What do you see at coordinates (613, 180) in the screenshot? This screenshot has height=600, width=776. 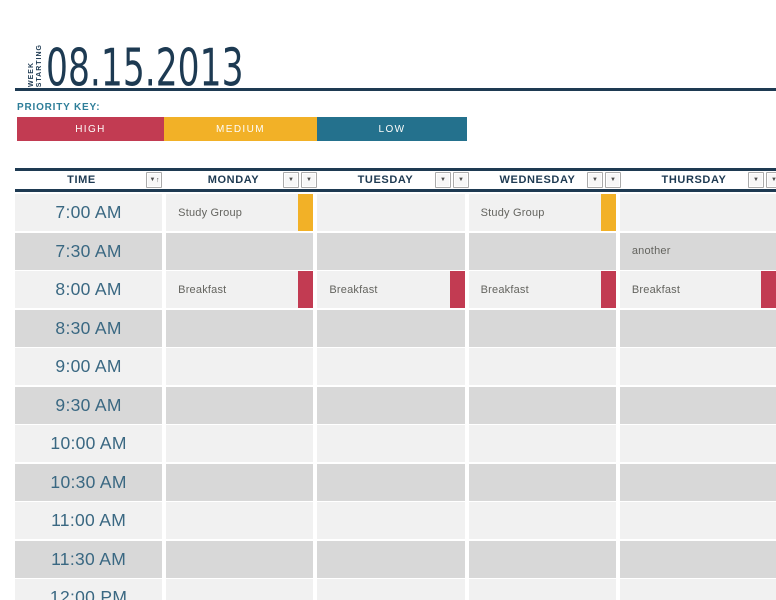 I see `wednesday-priority-filter-button: ▼` at bounding box center [613, 180].